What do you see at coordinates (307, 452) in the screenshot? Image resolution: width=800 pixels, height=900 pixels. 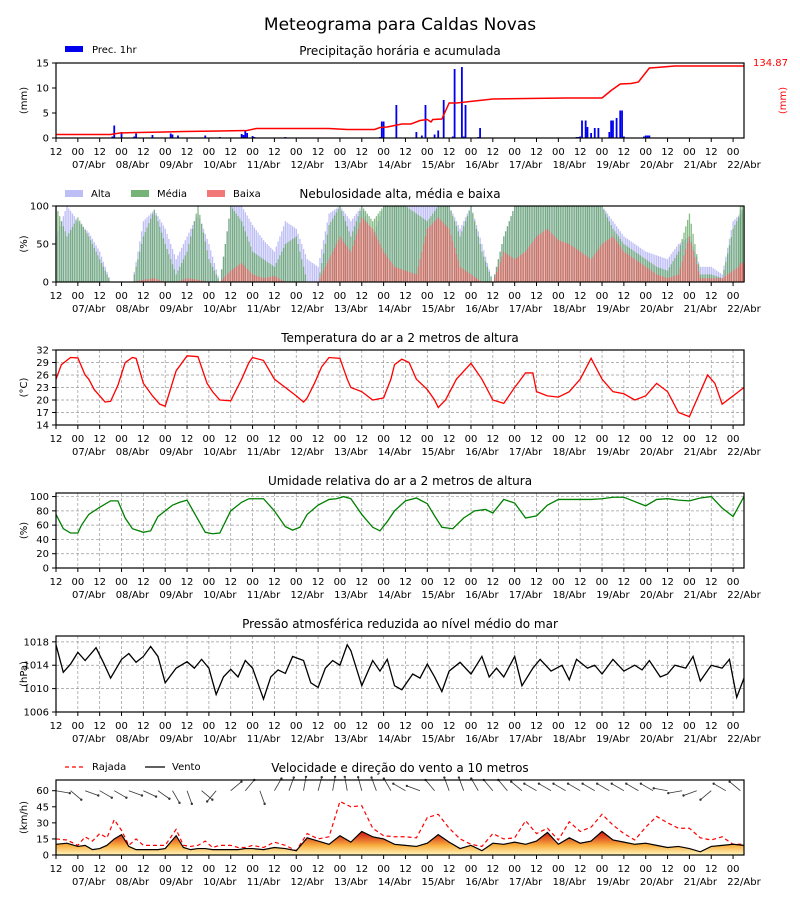 I see `x-date-label: 12/Abr` at bounding box center [307, 452].